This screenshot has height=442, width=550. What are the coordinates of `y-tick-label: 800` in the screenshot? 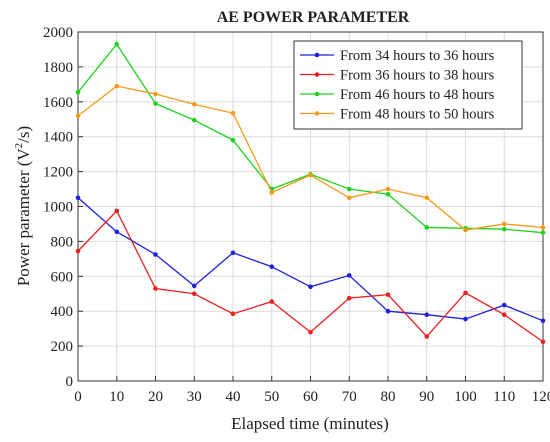 It's located at (62, 242).